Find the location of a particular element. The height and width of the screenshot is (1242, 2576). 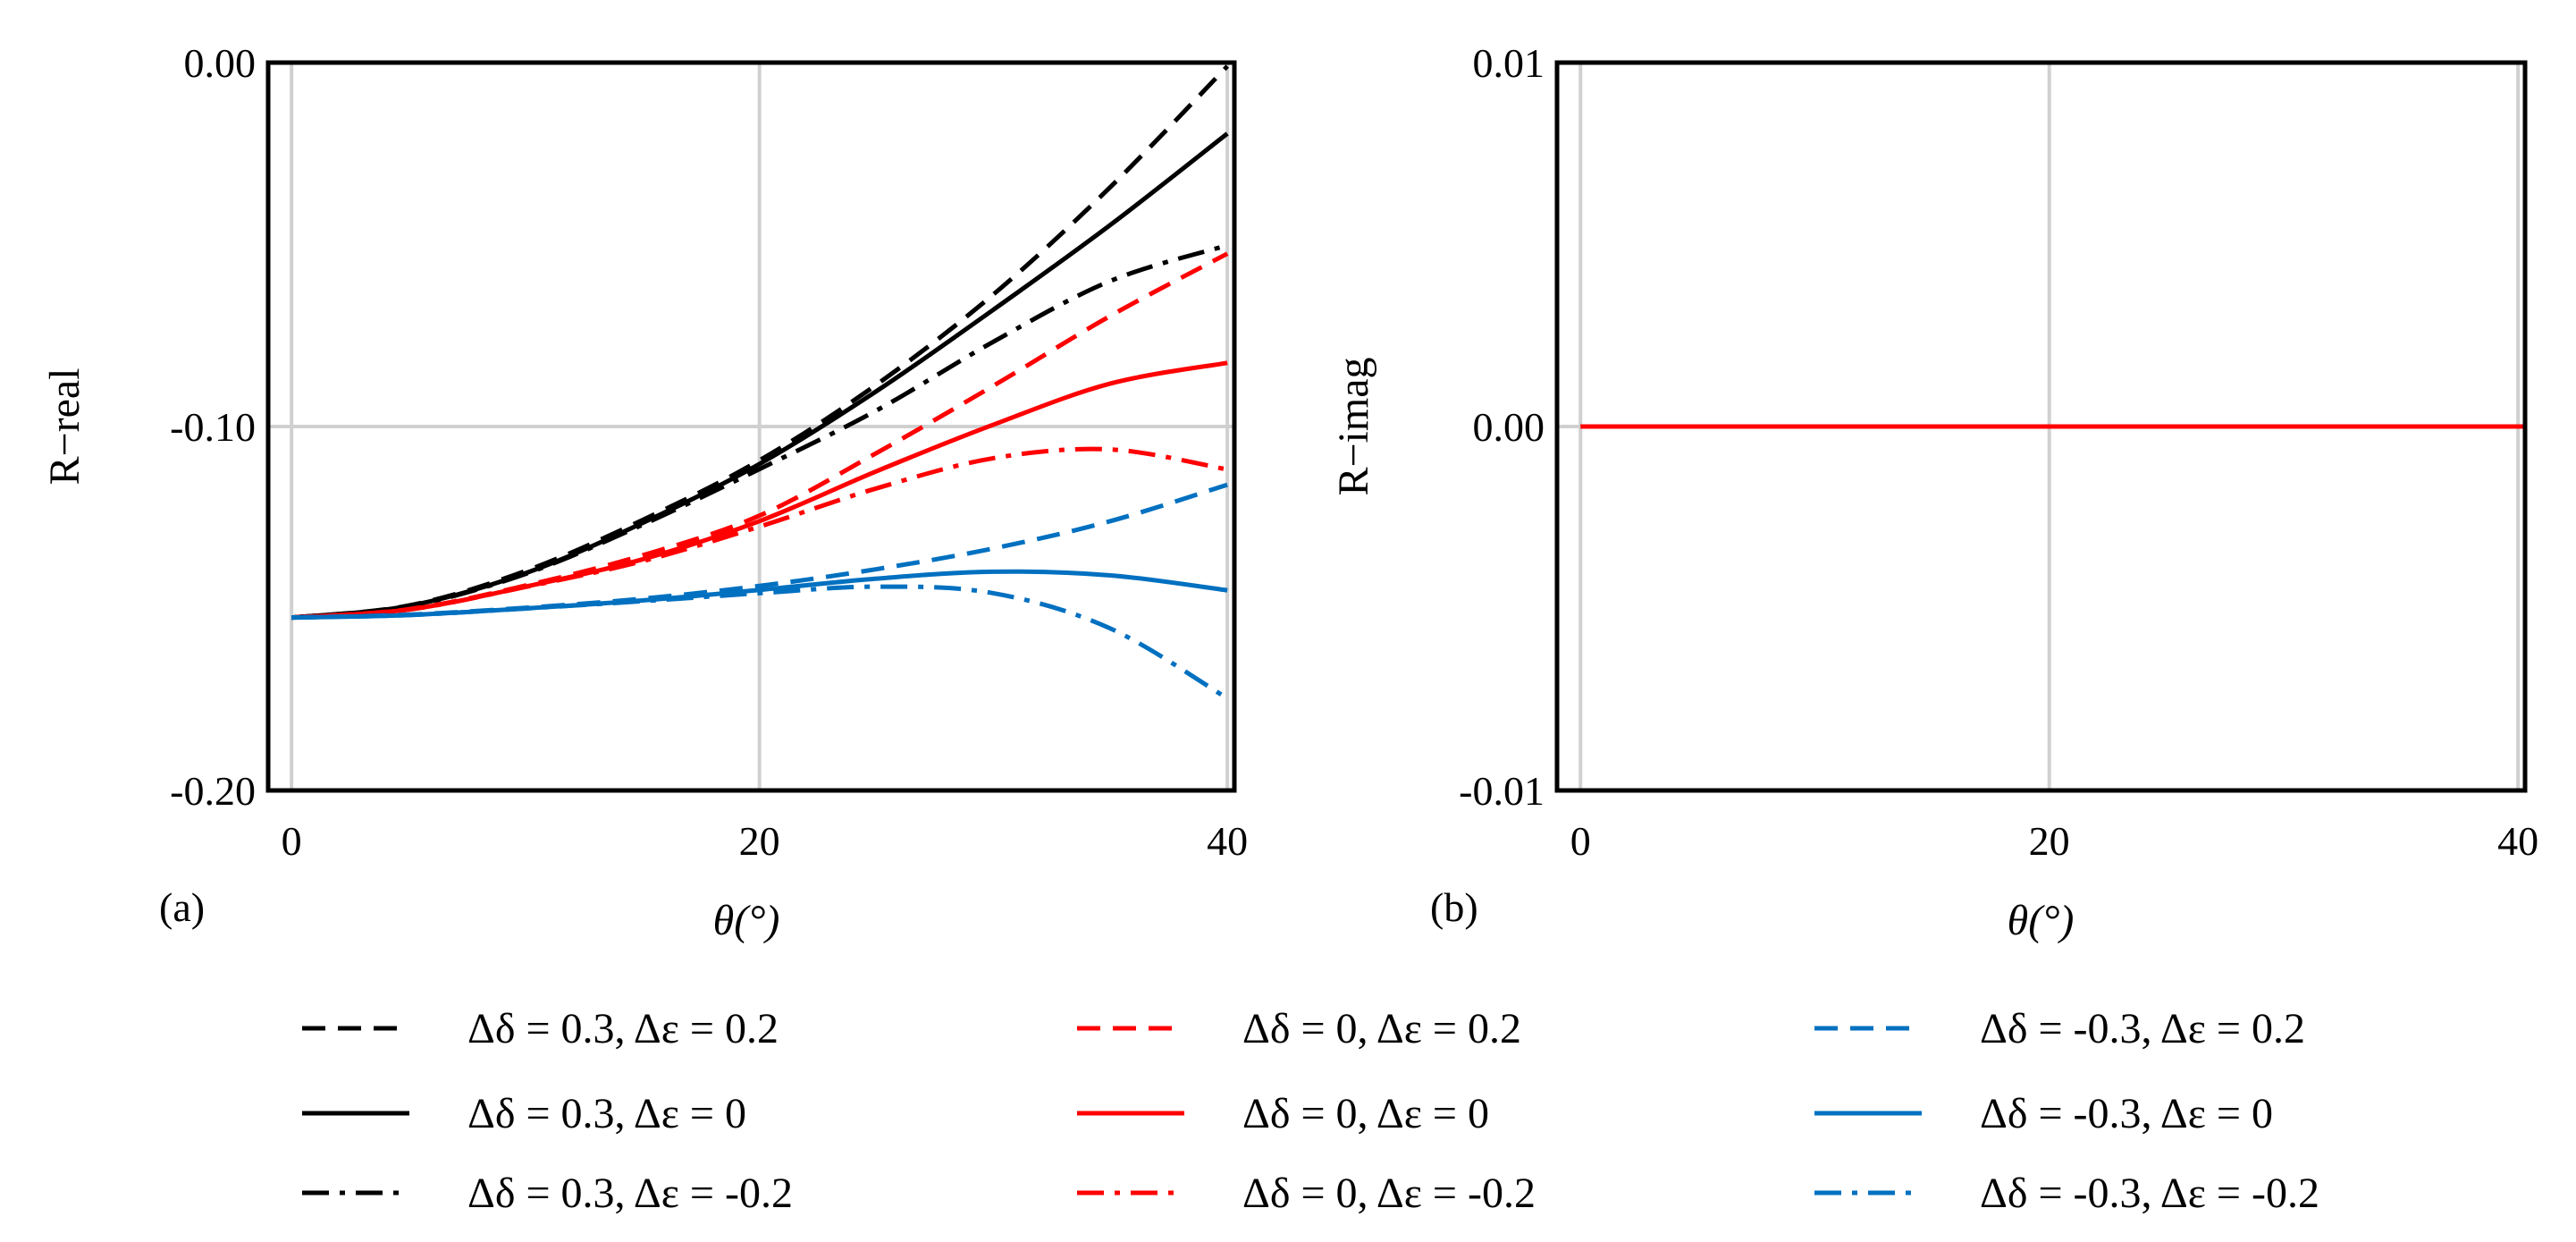

panel-a-label: (a) is located at coordinates (182, 907).